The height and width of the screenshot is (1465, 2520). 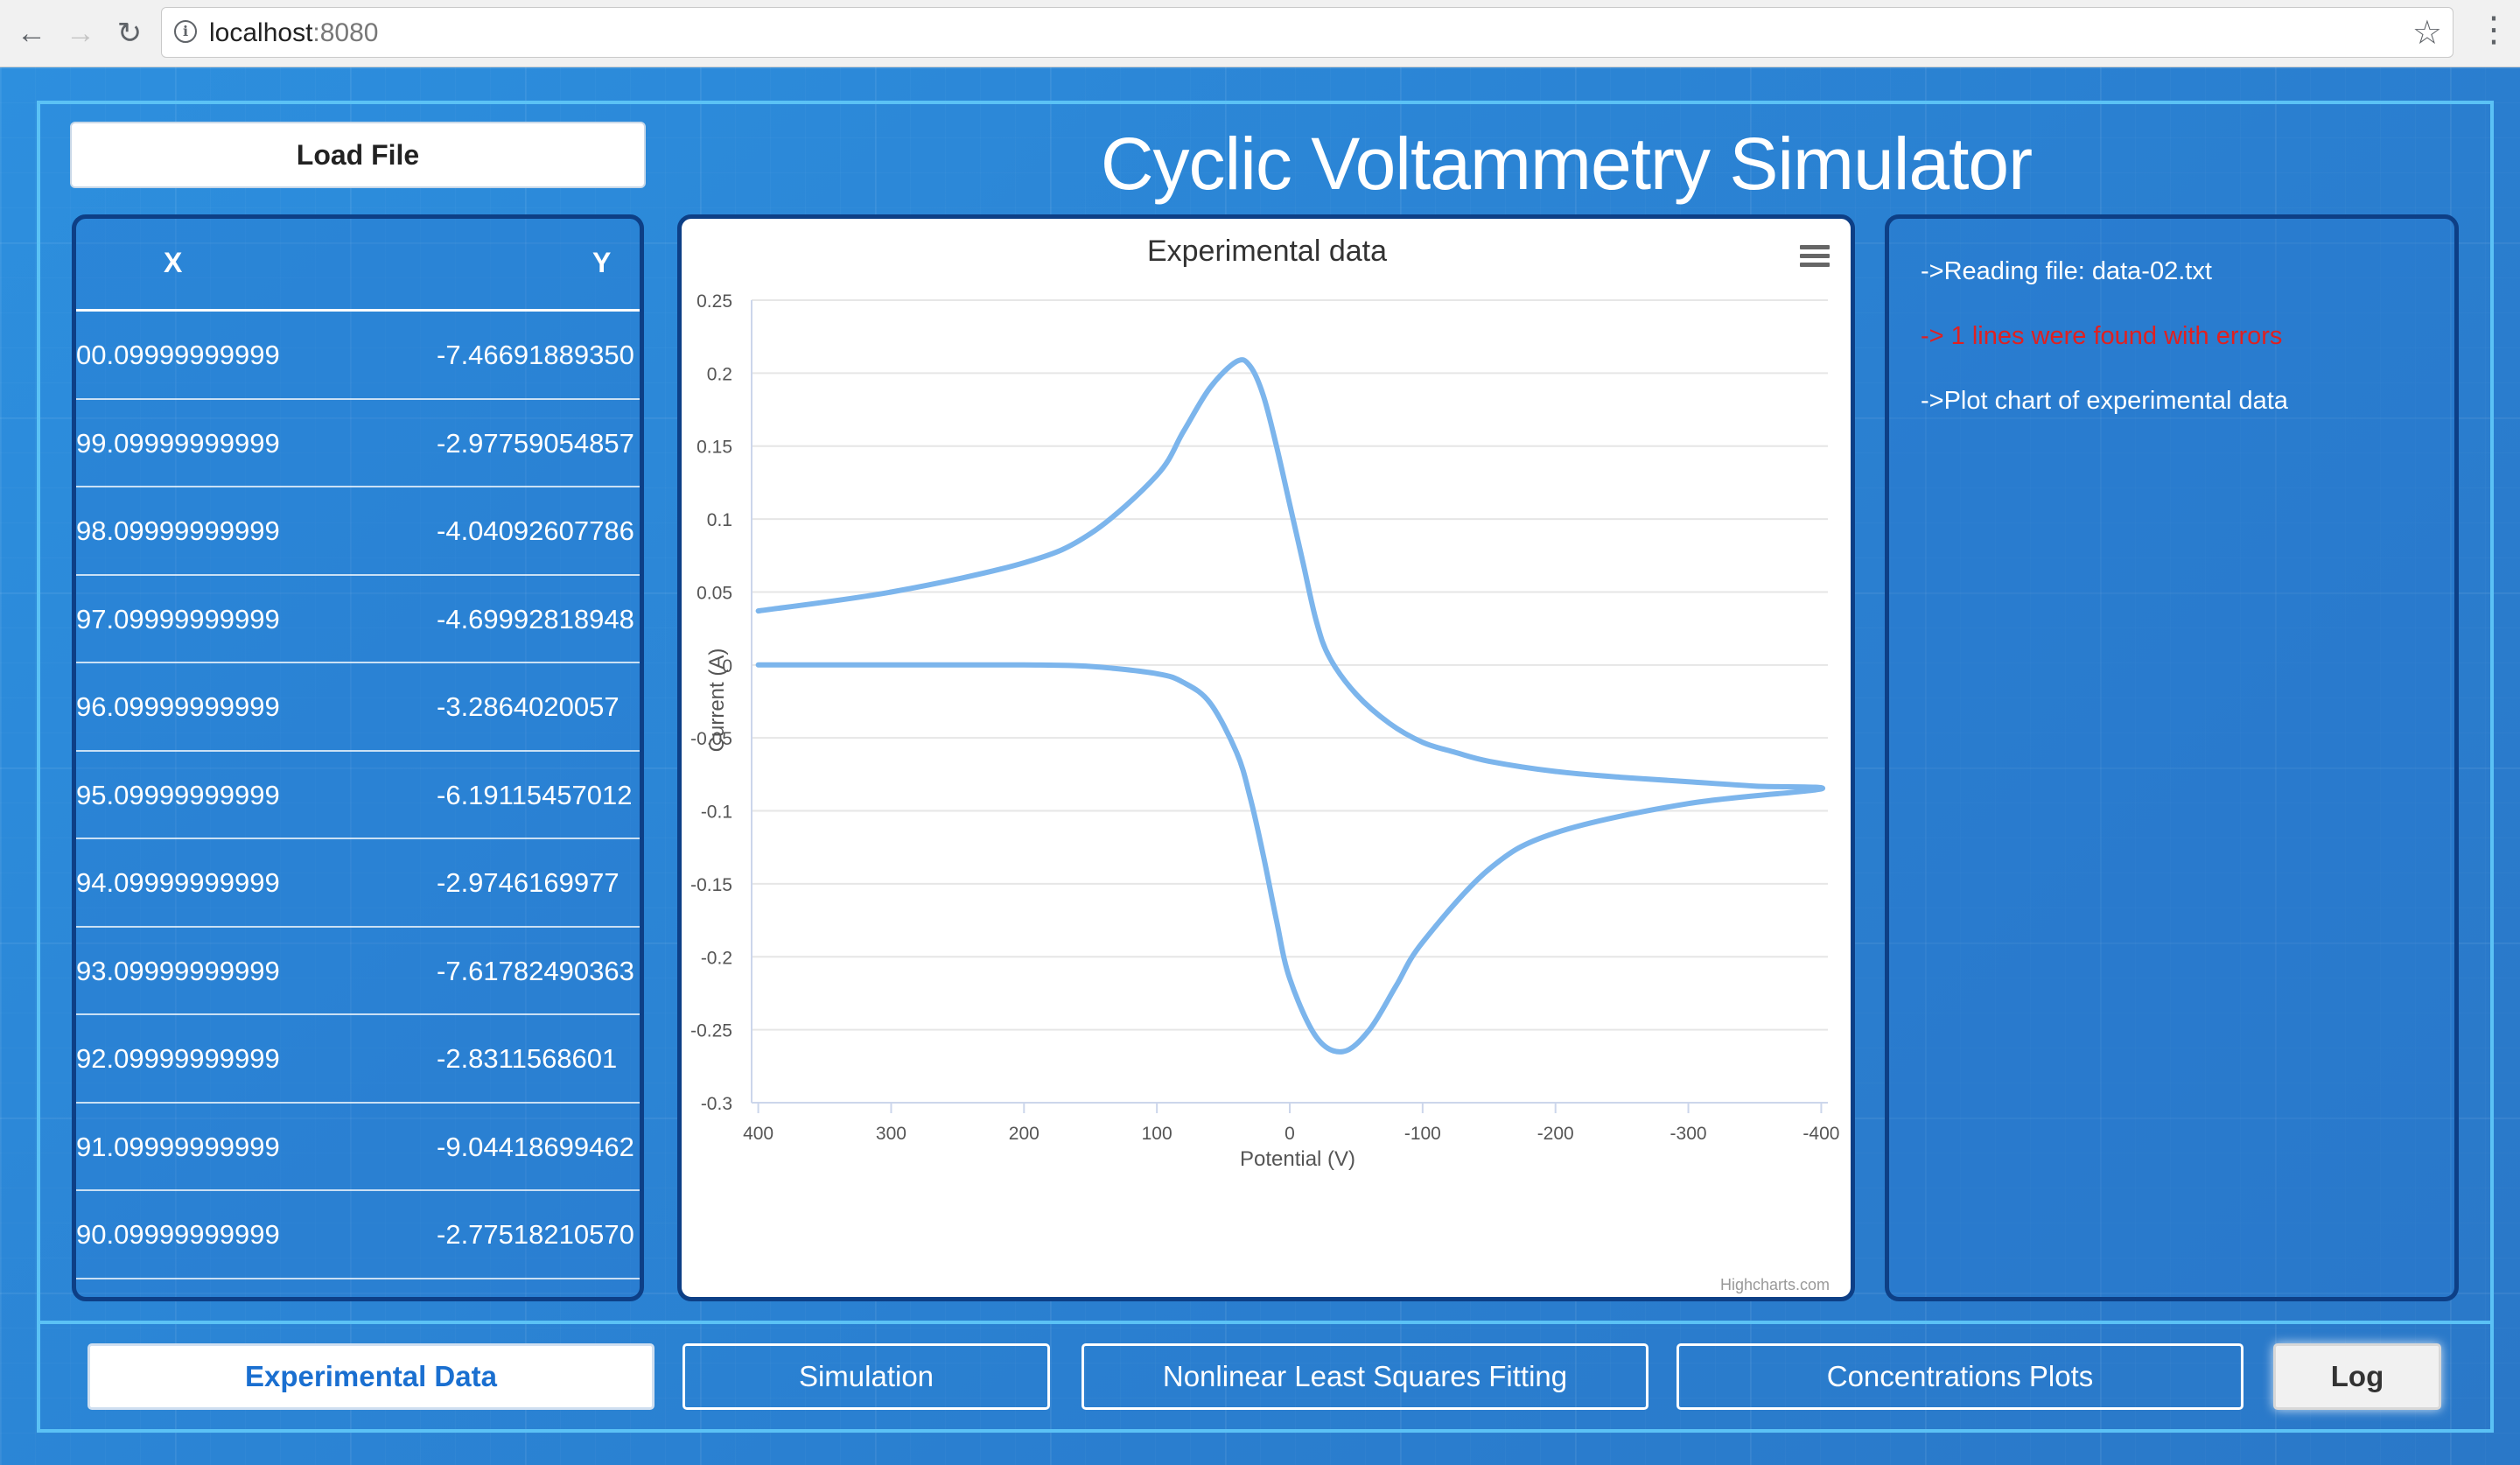 I want to click on browser-toolbar: ← → ↻ i localhost:8080 ☆ ⋮, so click(x=1260, y=33).